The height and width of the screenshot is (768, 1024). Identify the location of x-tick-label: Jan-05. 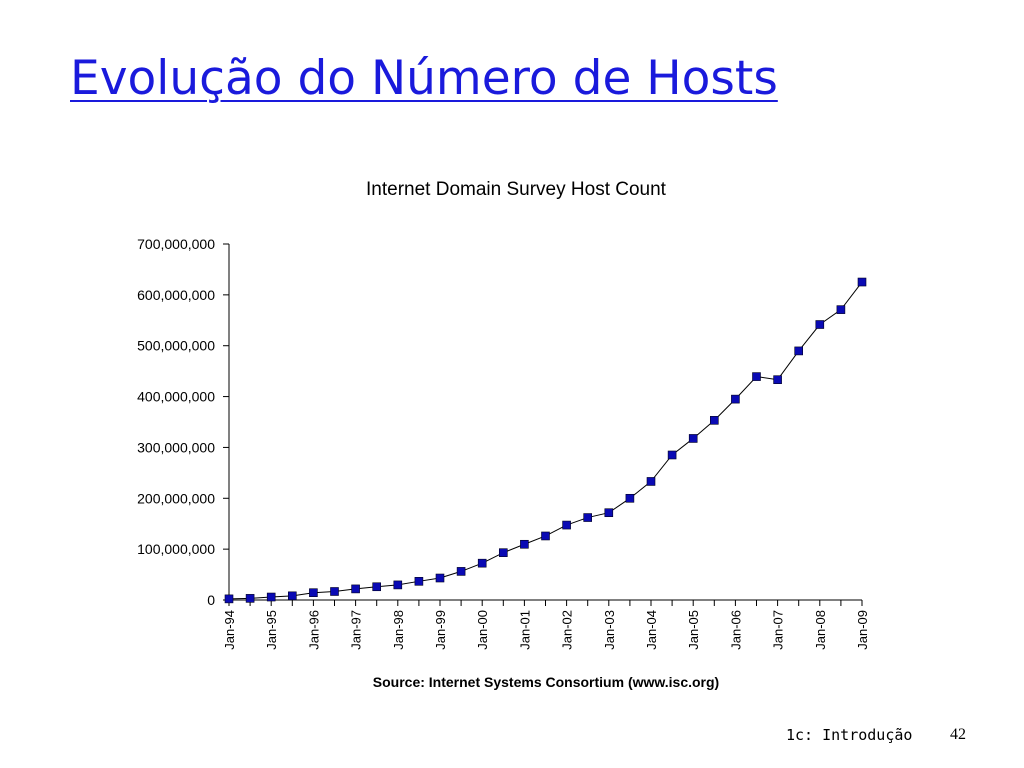
(693, 630).